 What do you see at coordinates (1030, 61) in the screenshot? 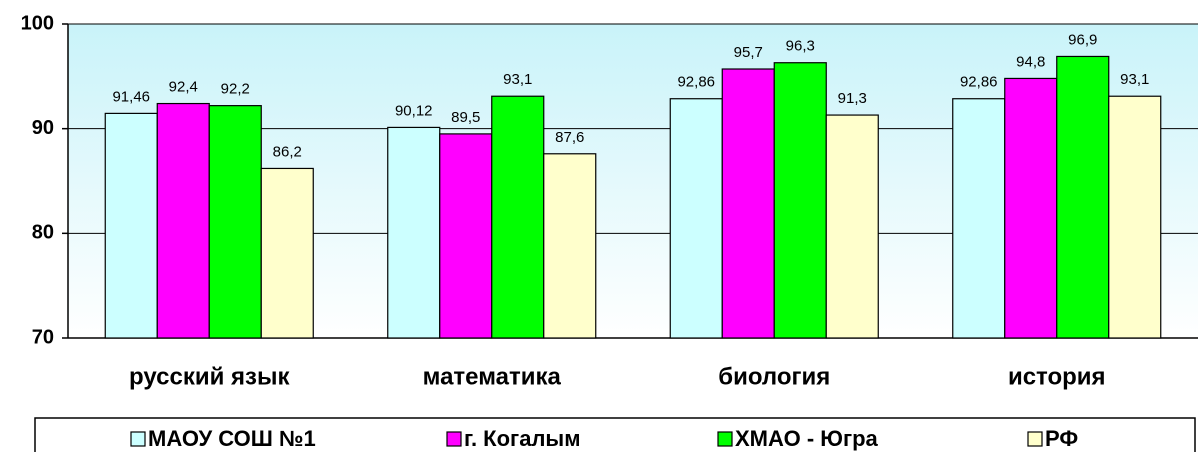
I see `data-label: 94,8` at bounding box center [1030, 61].